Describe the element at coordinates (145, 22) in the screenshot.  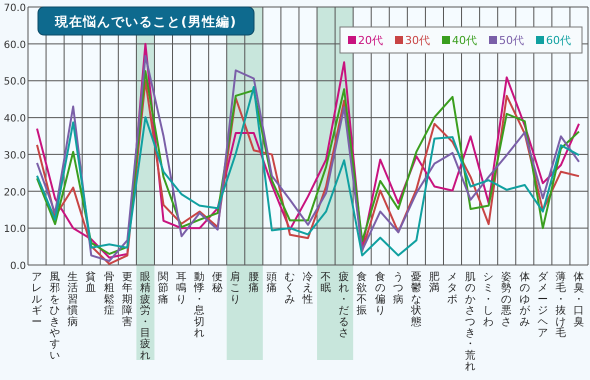
I see `text: 現在悩んでいること(男性編)` at that location.